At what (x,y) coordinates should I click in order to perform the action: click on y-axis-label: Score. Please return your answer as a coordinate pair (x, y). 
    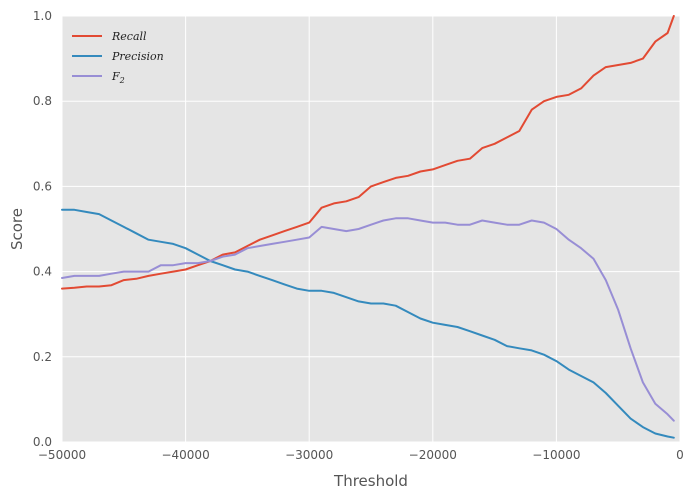
    Looking at the image, I should click on (17, 229).